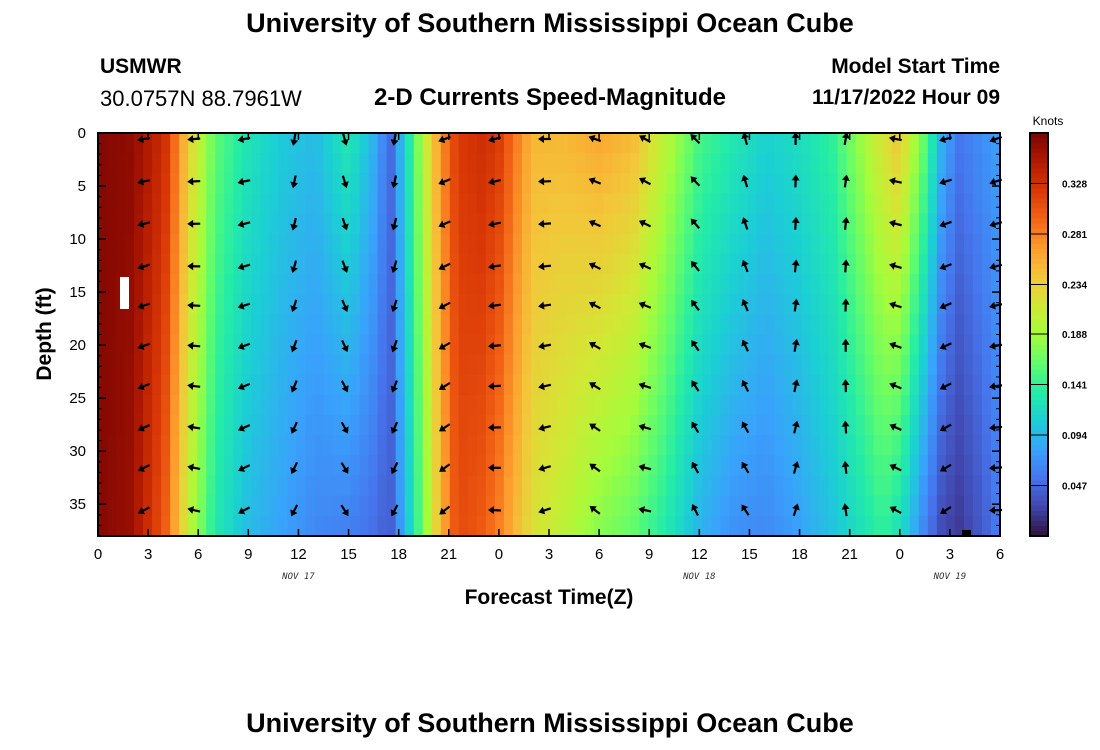 The image size is (1100, 750). I want to click on y-tick-label: 5, so click(82, 186).